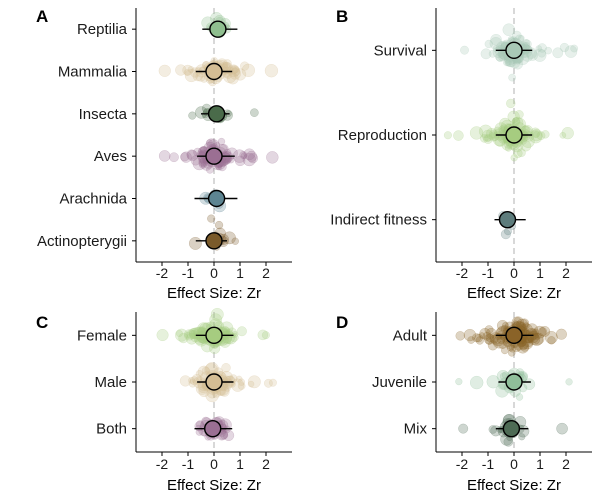 The width and height of the screenshot is (600, 500). Describe the element at coordinates (103, 114) in the screenshot. I see `category-label: Insecta` at that location.